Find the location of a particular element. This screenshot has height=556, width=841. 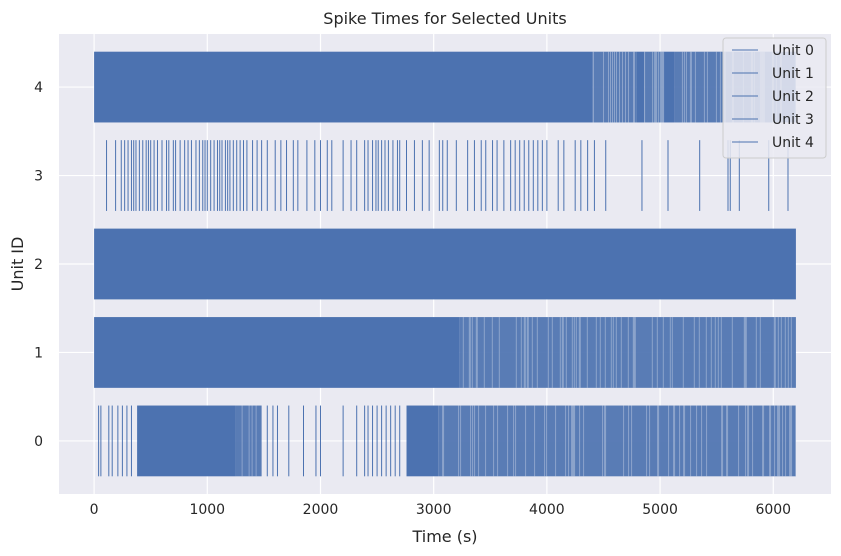

legend-label-unit-3: Unit 3 is located at coordinates (793, 120).